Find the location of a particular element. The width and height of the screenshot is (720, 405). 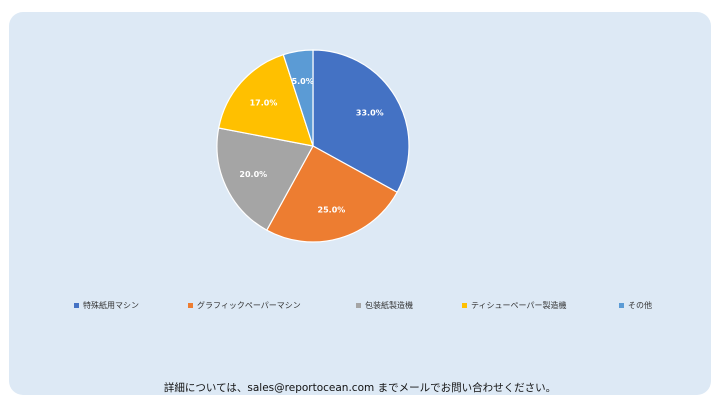

legend-label: ティシューペーパー製造機 is located at coordinates (519, 305).